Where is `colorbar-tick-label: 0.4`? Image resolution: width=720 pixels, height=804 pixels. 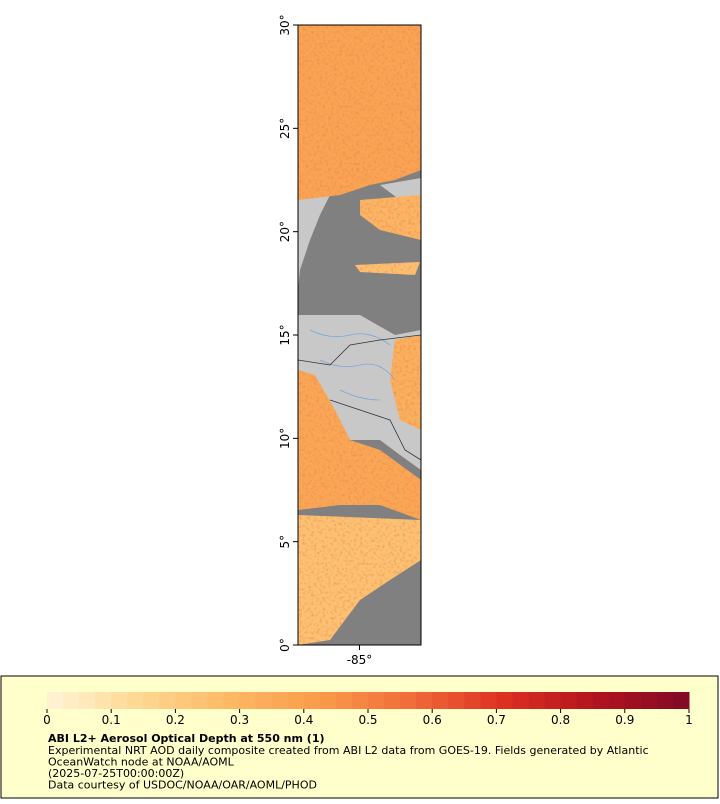 colorbar-tick-label: 0.4 is located at coordinates (303, 720).